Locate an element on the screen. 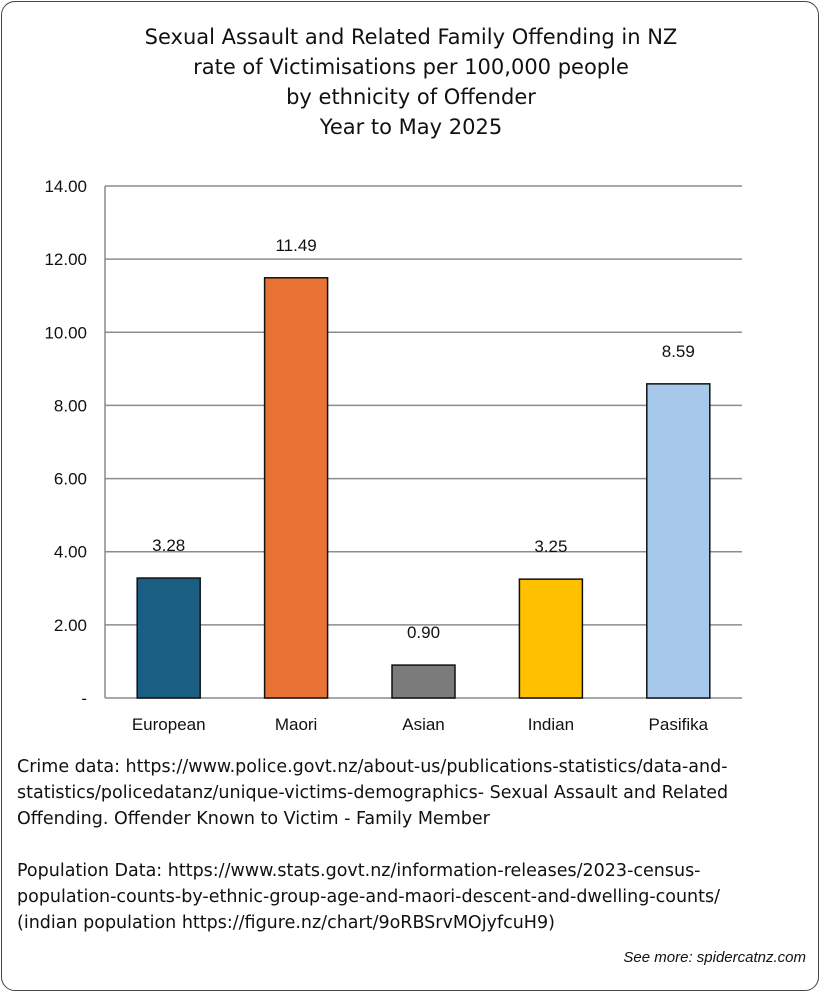 The width and height of the screenshot is (822, 994). x-tick-label: Maori is located at coordinates (296, 724).